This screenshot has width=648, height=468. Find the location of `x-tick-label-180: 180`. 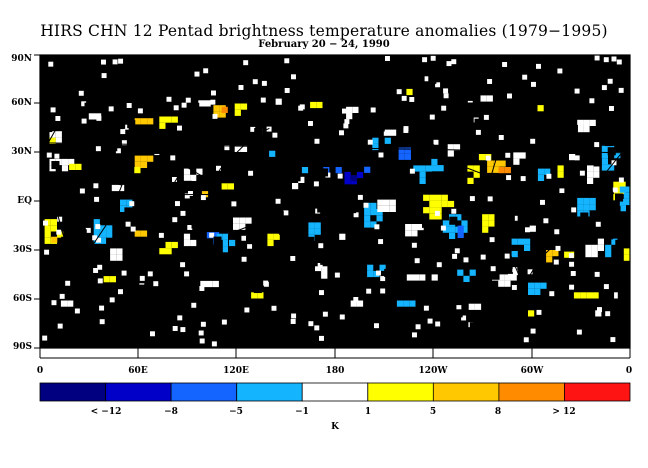

x-tick-label-180: 180 is located at coordinates (335, 371).